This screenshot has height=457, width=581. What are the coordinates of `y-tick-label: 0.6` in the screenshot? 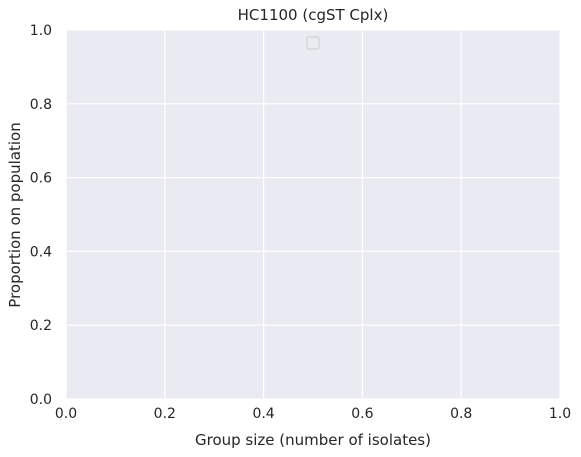 It's located at (41, 179).